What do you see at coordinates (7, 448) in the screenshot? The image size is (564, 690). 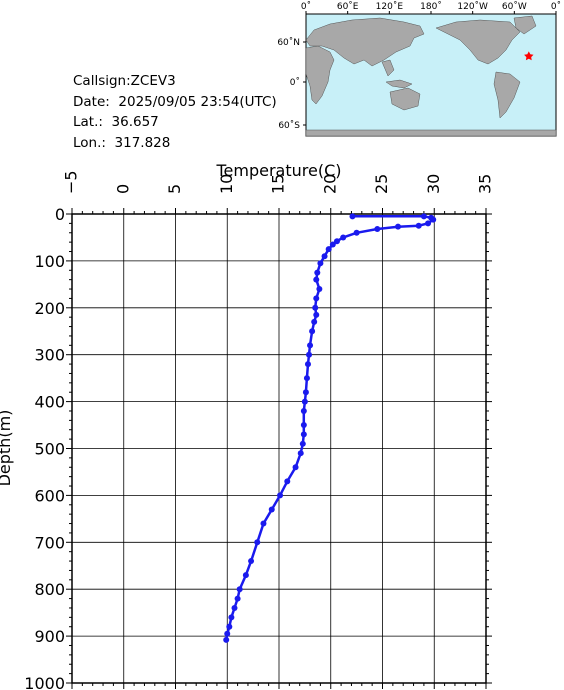 I see `y-axis-title: Depth(m)` at bounding box center [7, 448].